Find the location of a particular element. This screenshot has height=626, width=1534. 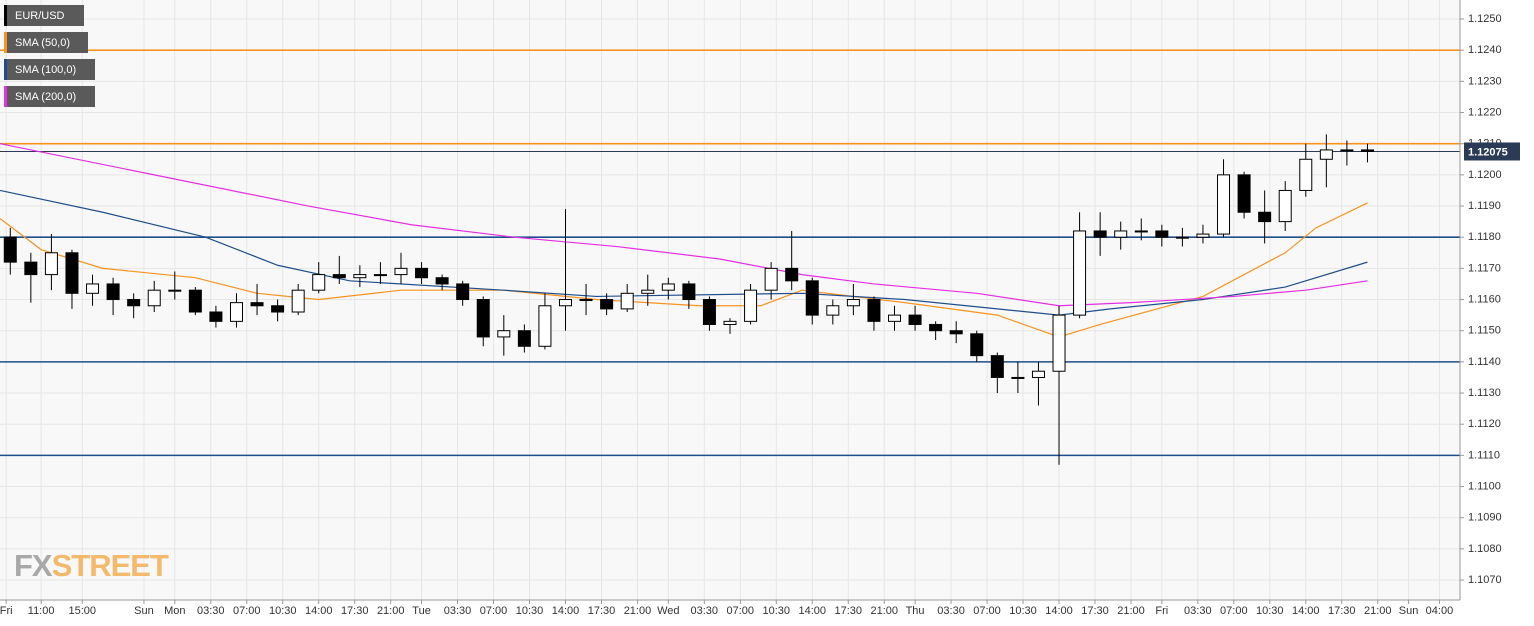

y-tick-label: 1.1150 is located at coordinates (1484, 331).